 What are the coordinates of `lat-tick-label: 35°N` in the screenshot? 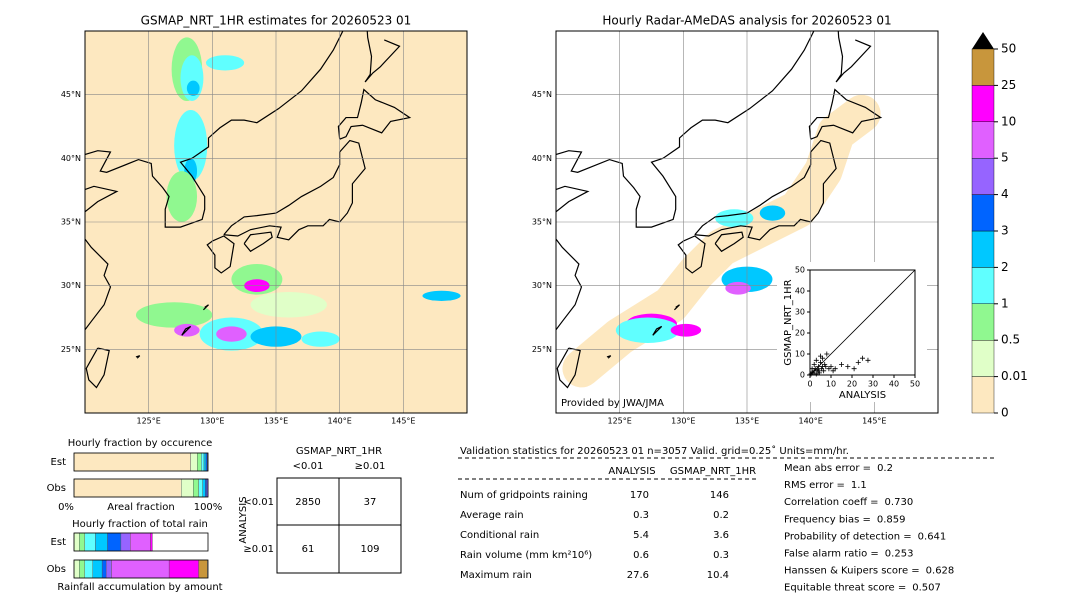 It's located at (542, 222).